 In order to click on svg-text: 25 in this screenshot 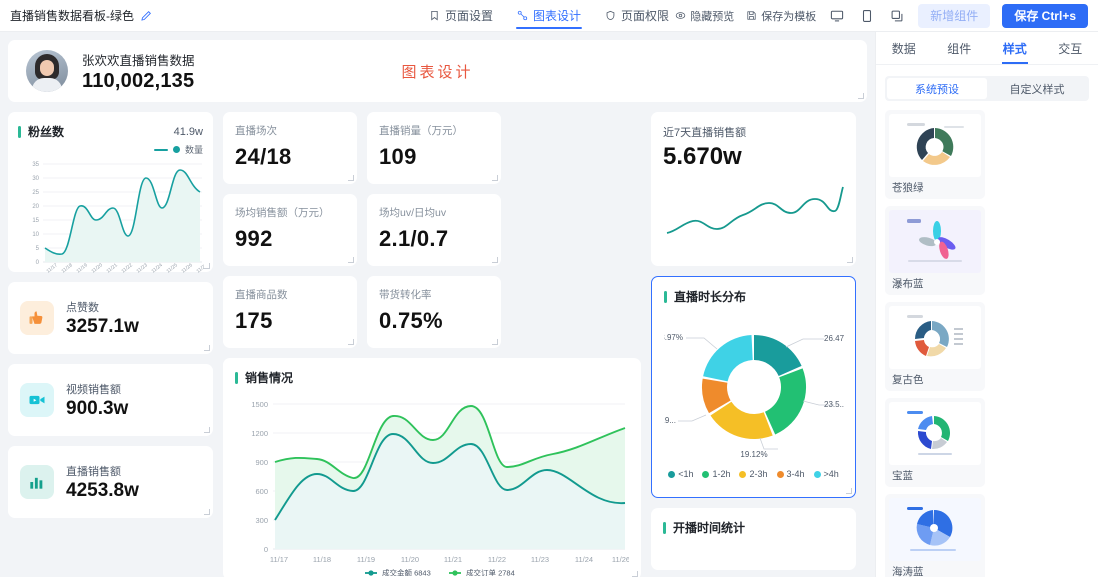, I will do `click(35, 193)`.